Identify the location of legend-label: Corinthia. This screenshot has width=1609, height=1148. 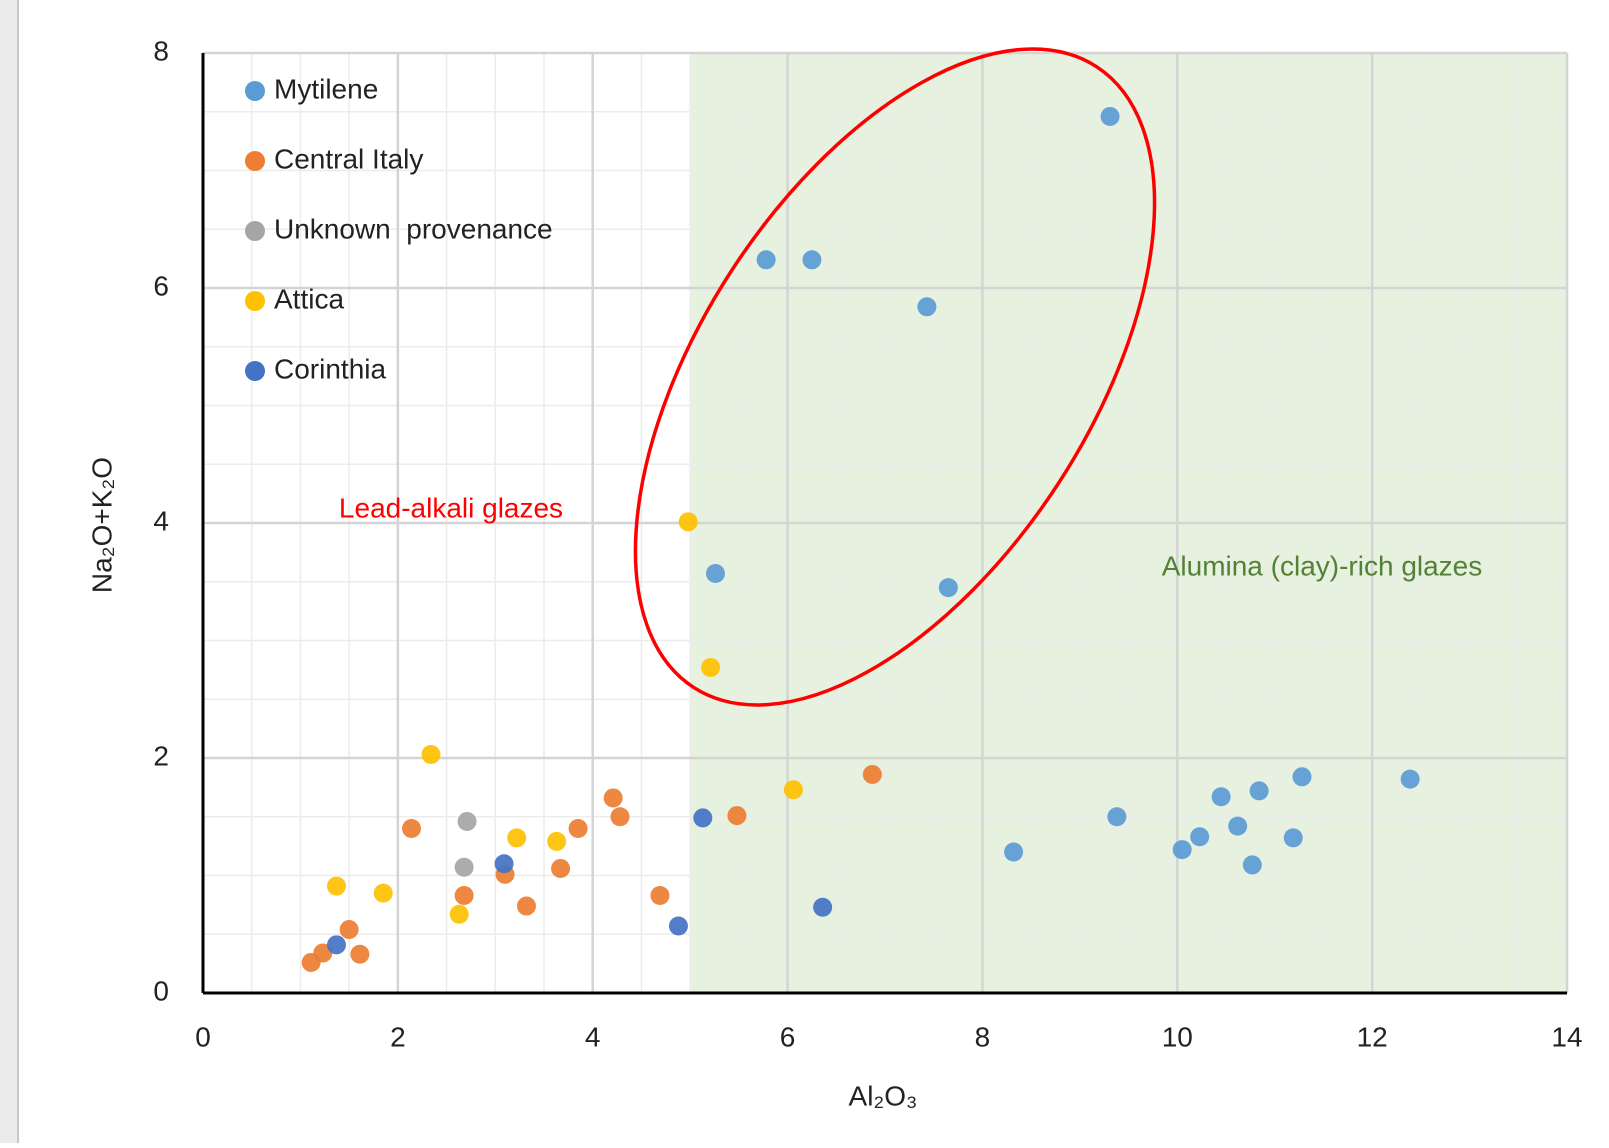
(330, 368).